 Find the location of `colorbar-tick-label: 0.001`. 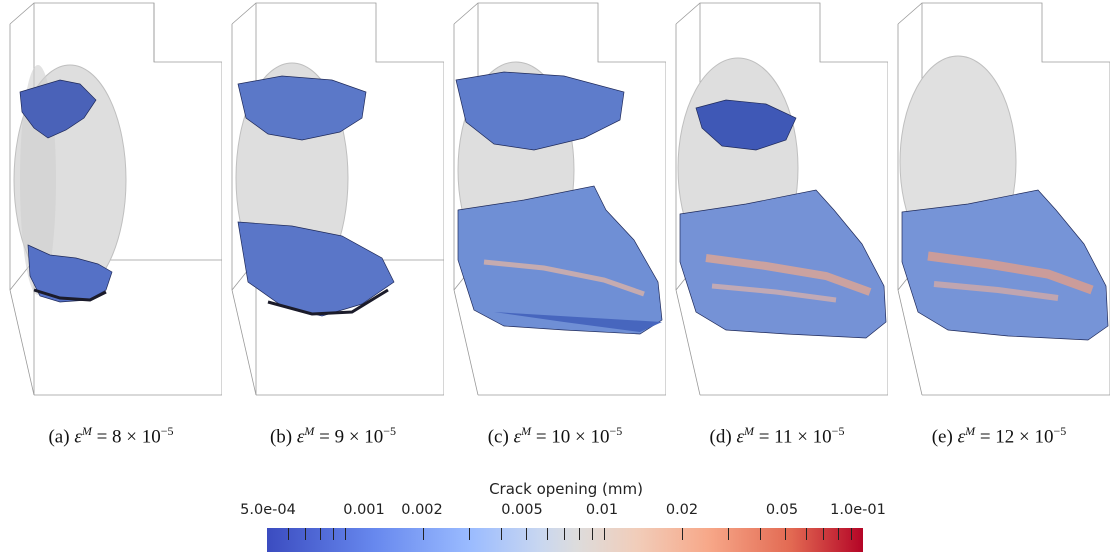

colorbar-tick-label: 0.001 is located at coordinates (364, 510).